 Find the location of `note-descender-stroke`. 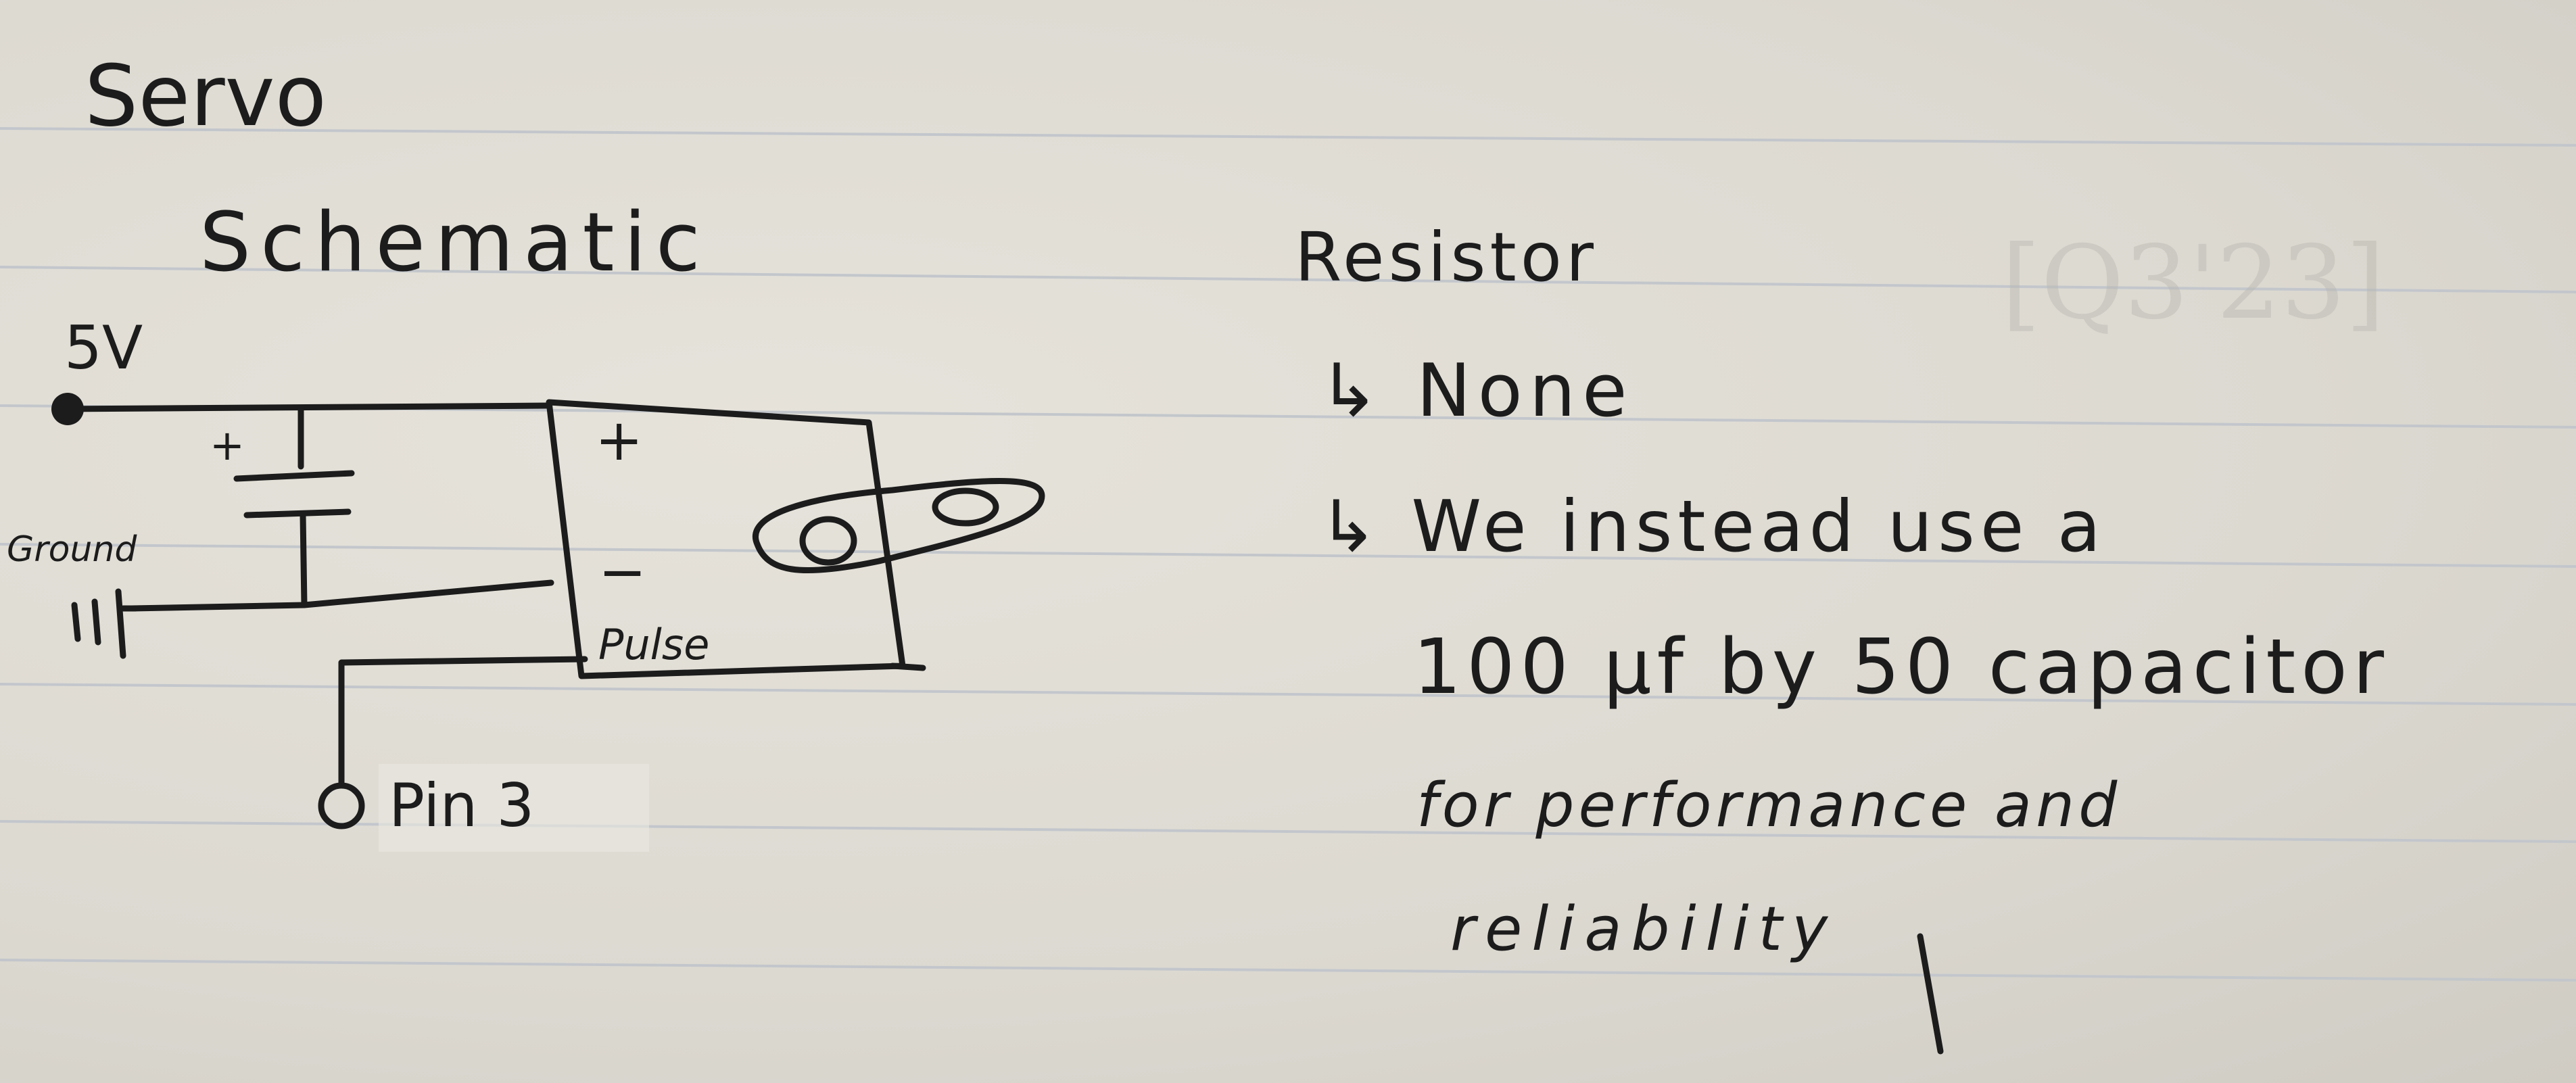

note-descender-stroke is located at coordinates (1930, 994).